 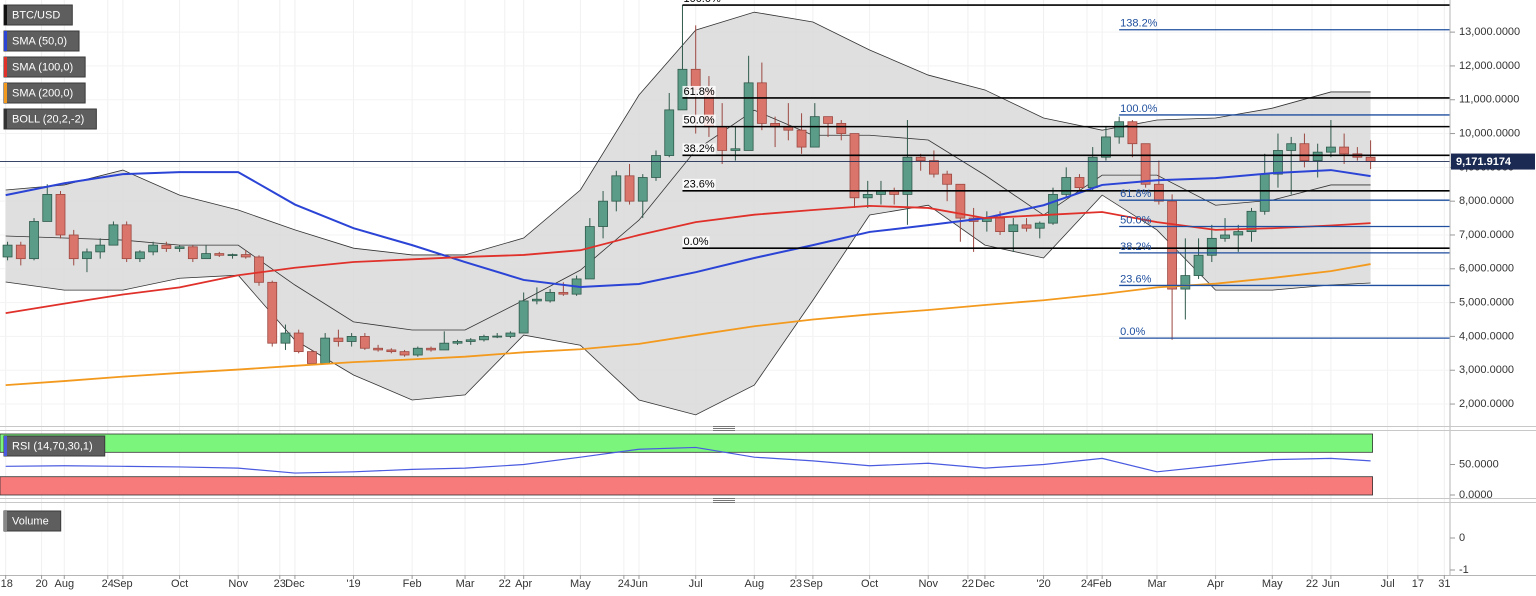 I want to click on x-tick-label: Apr, so click(x=523, y=584).